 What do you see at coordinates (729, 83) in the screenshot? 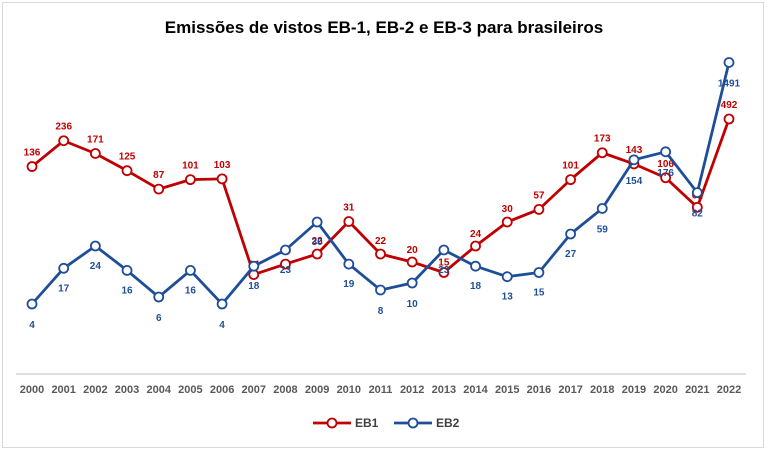
I see `eb2-data-label: 1491` at bounding box center [729, 83].